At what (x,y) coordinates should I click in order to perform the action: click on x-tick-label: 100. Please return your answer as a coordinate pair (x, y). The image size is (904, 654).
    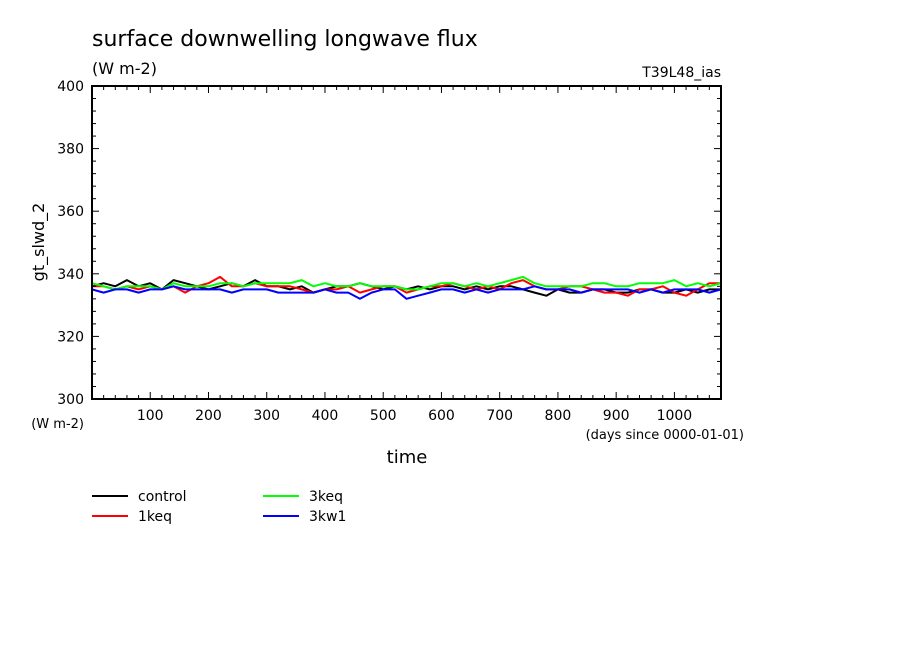
    Looking at the image, I should click on (150, 416).